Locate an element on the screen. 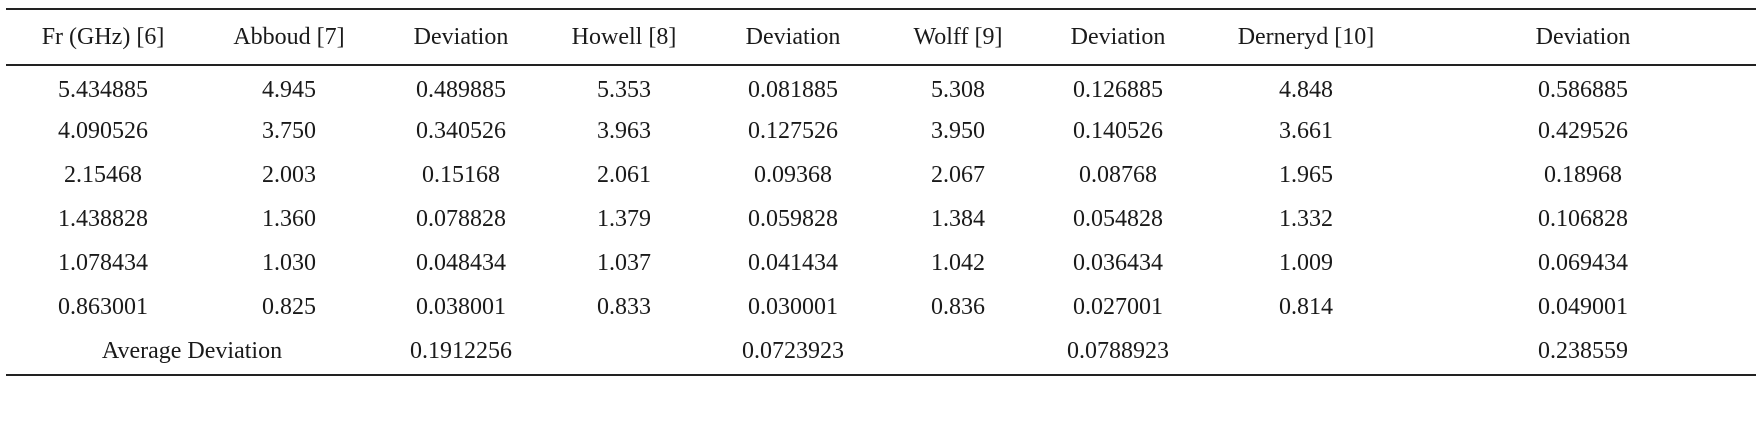 The image size is (1762, 425). table-cell: 0.814 is located at coordinates (1306, 306).